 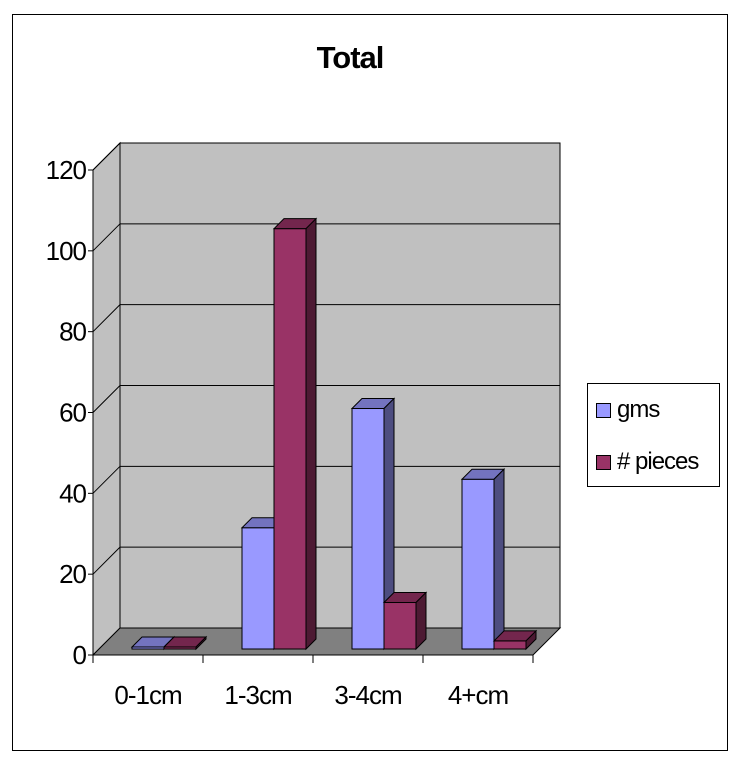 What do you see at coordinates (653, 435) in the screenshot?
I see `legend: gms # pieces` at bounding box center [653, 435].